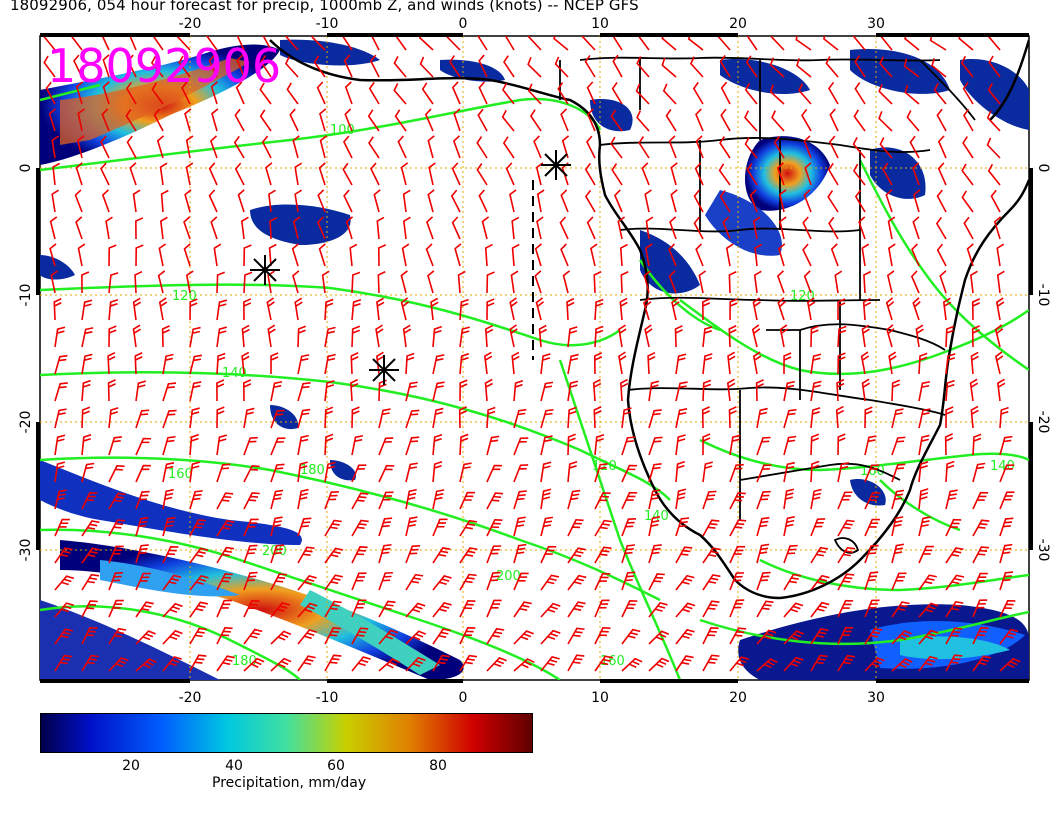 The height and width of the screenshot is (816, 1056). Describe the element at coordinates (612, 661) in the screenshot. I see `svg-text: 160` at that location.